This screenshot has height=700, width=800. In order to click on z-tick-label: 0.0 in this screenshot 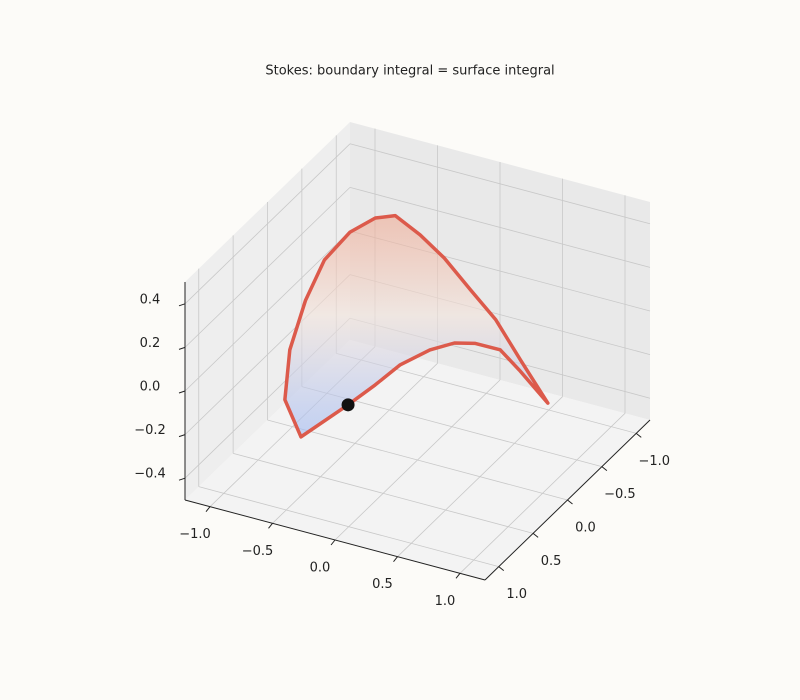, I will do `click(150, 387)`.